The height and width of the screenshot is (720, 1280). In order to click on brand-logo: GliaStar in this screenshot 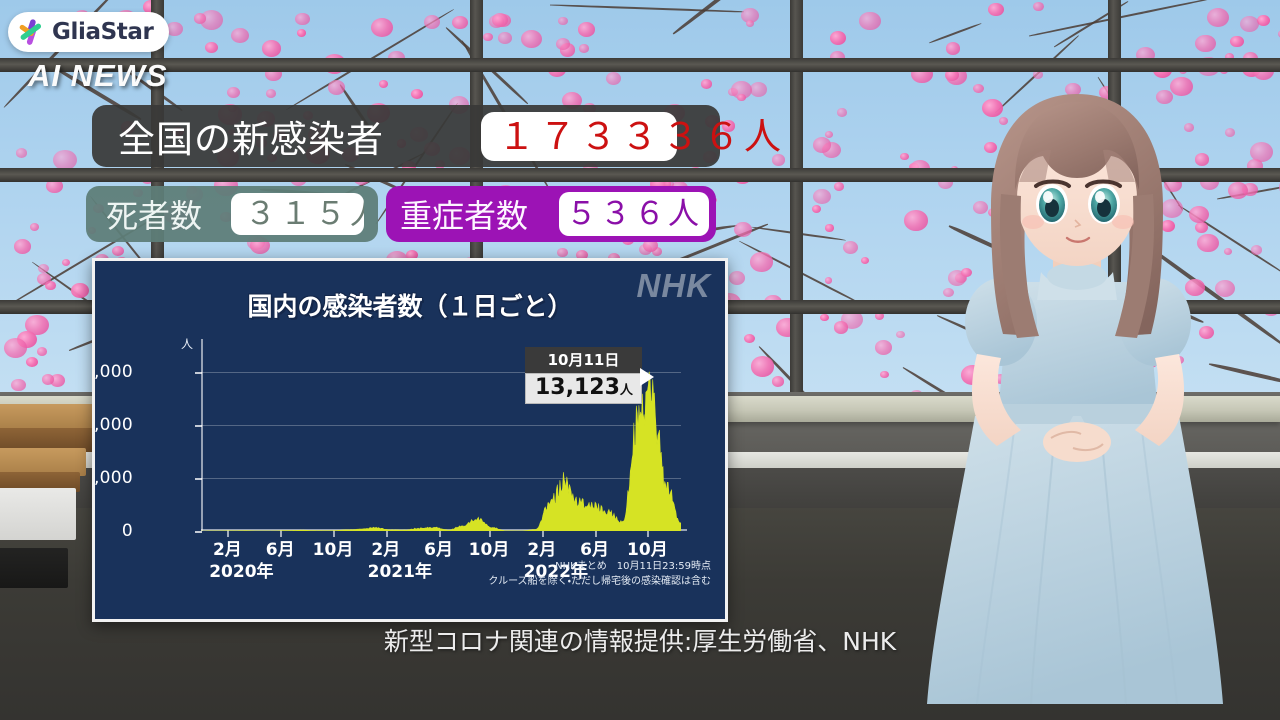, I will do `click(89, 32)`.